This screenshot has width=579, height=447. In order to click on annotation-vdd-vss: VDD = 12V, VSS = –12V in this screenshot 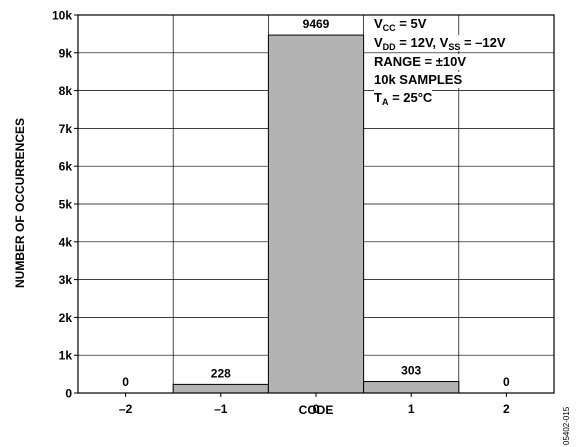, I will do `click(440, 43)`.